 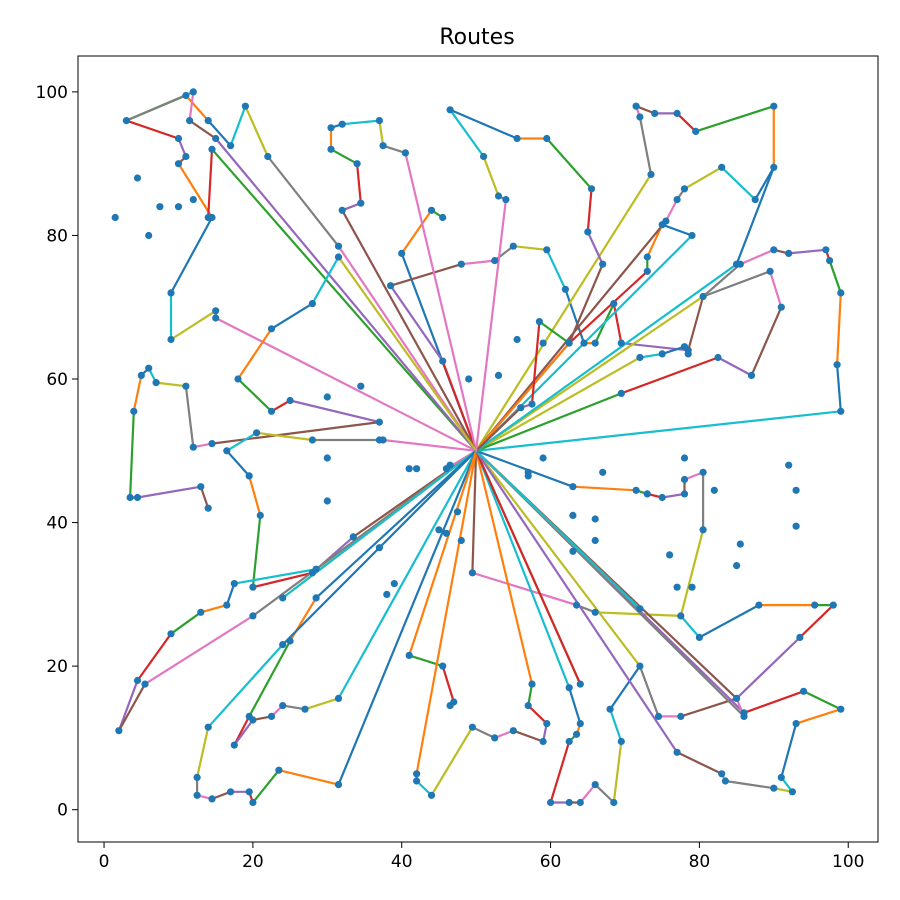 What do you see at coordinates (476, 37) in the screenshot?
I see `chart-title: Routes` at bounding box center [476, 37].